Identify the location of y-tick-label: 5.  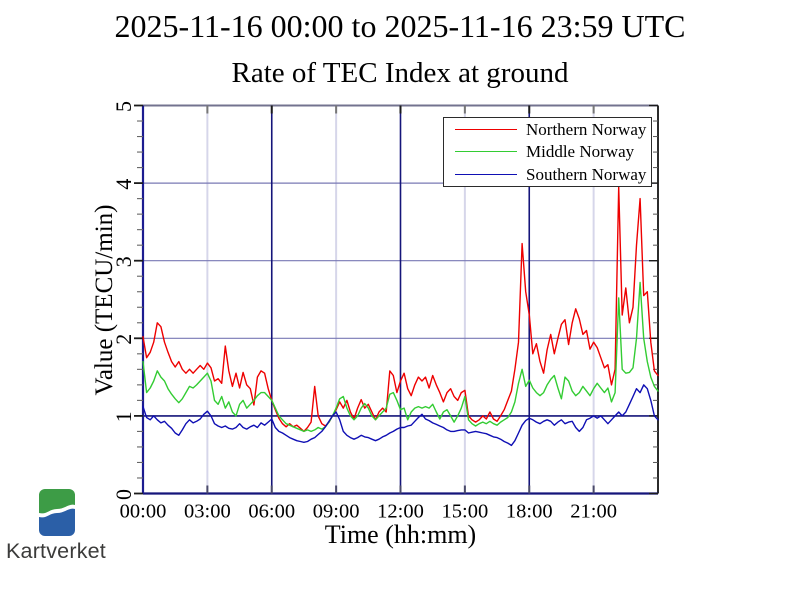
(123, 106).